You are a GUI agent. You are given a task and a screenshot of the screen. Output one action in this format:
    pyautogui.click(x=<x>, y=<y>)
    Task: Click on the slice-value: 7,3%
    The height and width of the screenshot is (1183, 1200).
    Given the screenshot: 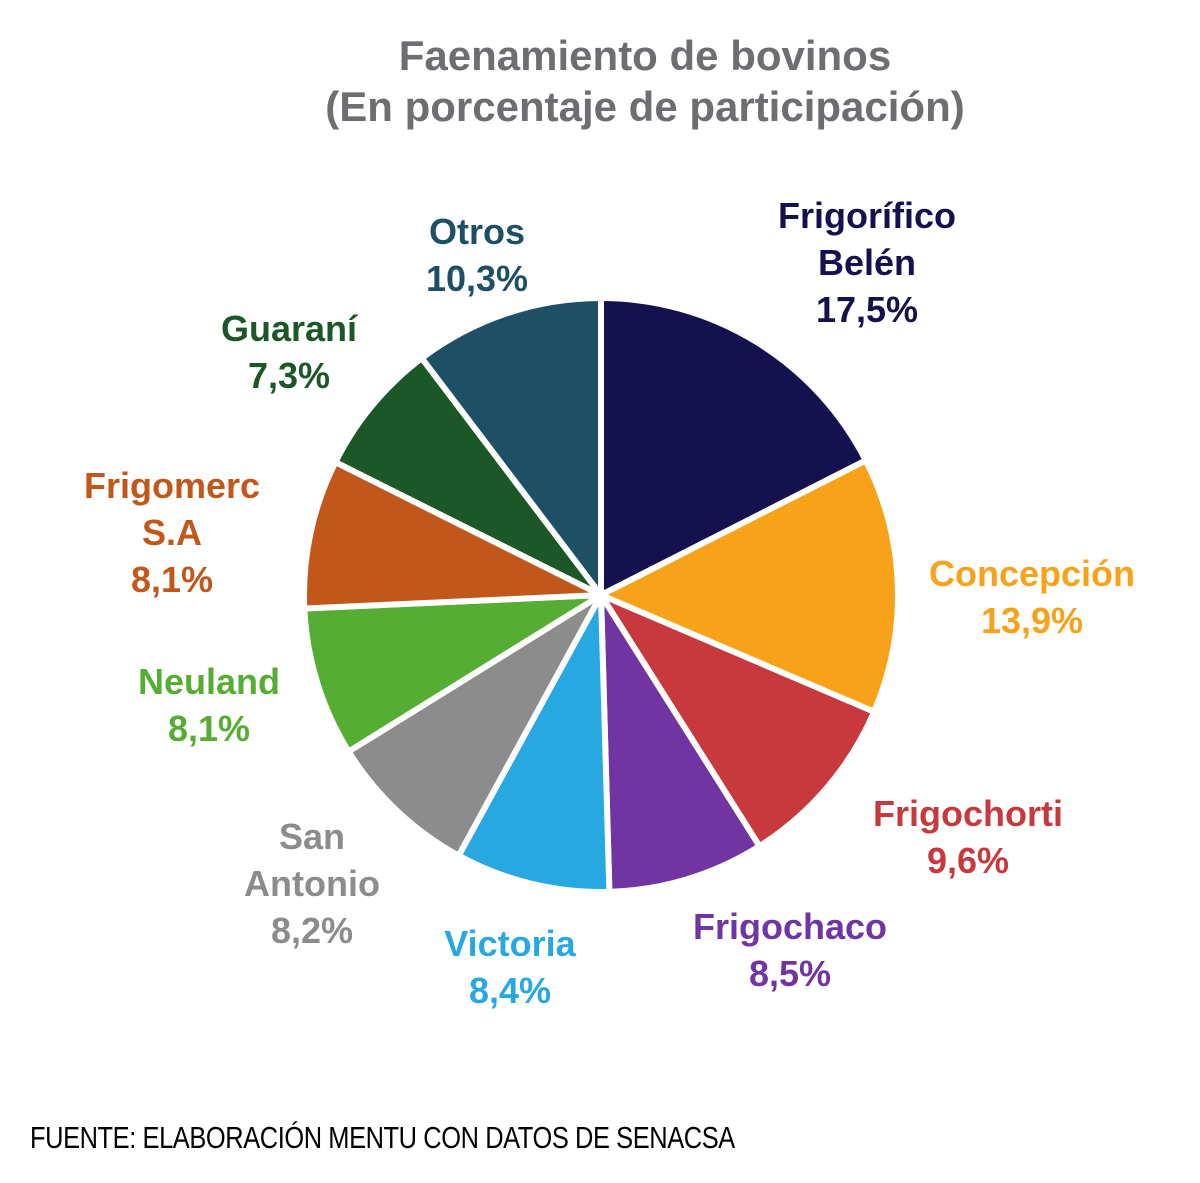 What is the action you would take?
    pyautogui.click(x=289, y=376)
    